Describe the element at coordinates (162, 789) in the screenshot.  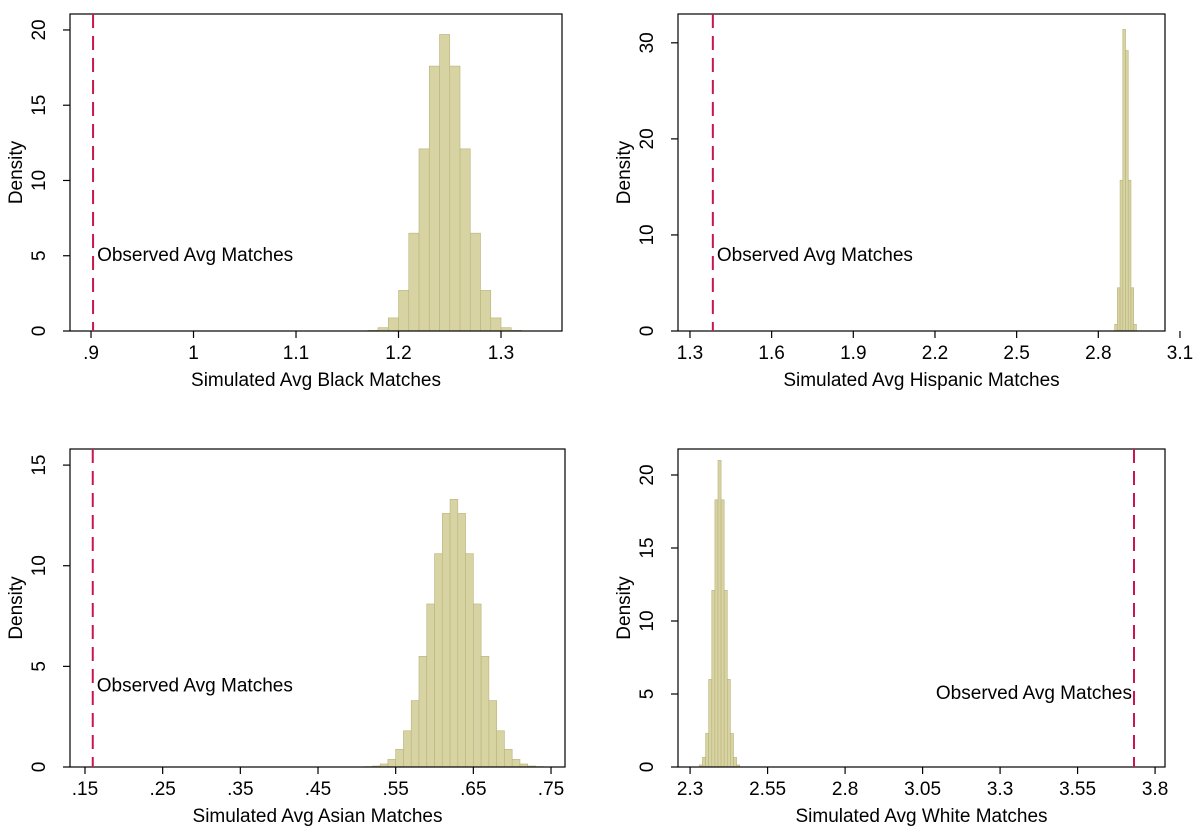
I see `x-tick-label: .25` at that location.